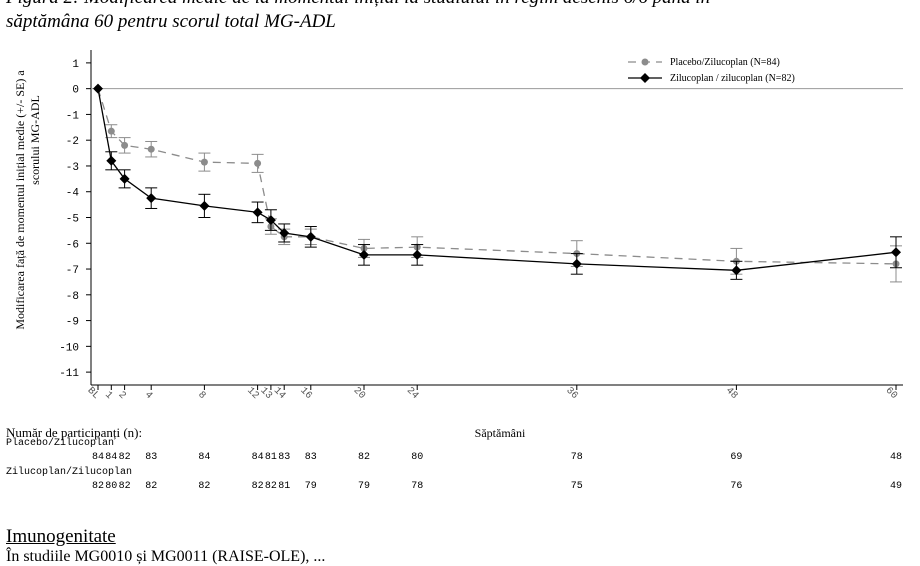 Image resolution: width=920 pixels, height=566 pixels. I want to click on participants-group-label: Placebo/Zilucoplan, so click(60, 443).